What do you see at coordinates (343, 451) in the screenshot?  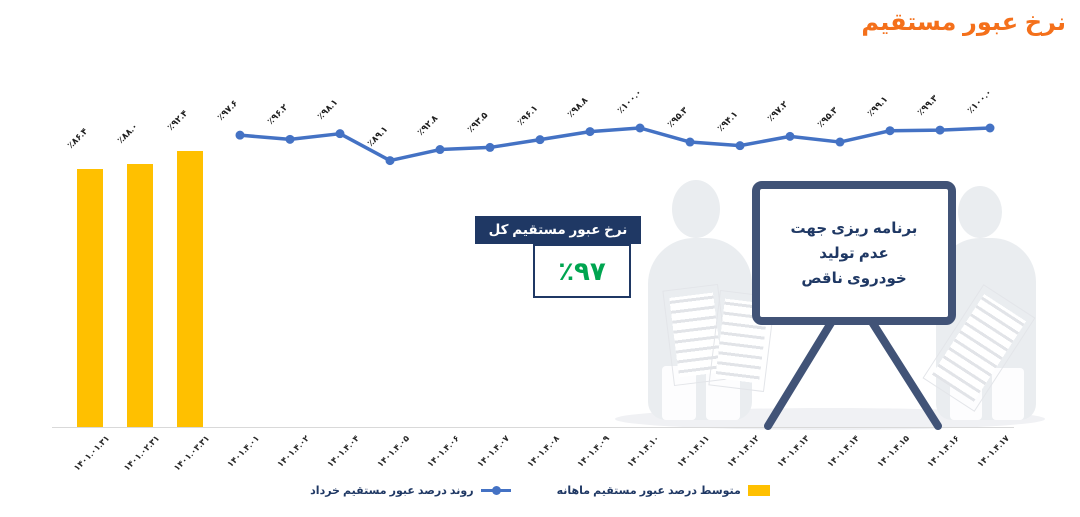 I see `x-axis-label: ۱۴۰۱.۴.۰۴` at bounding box center [343, 451].